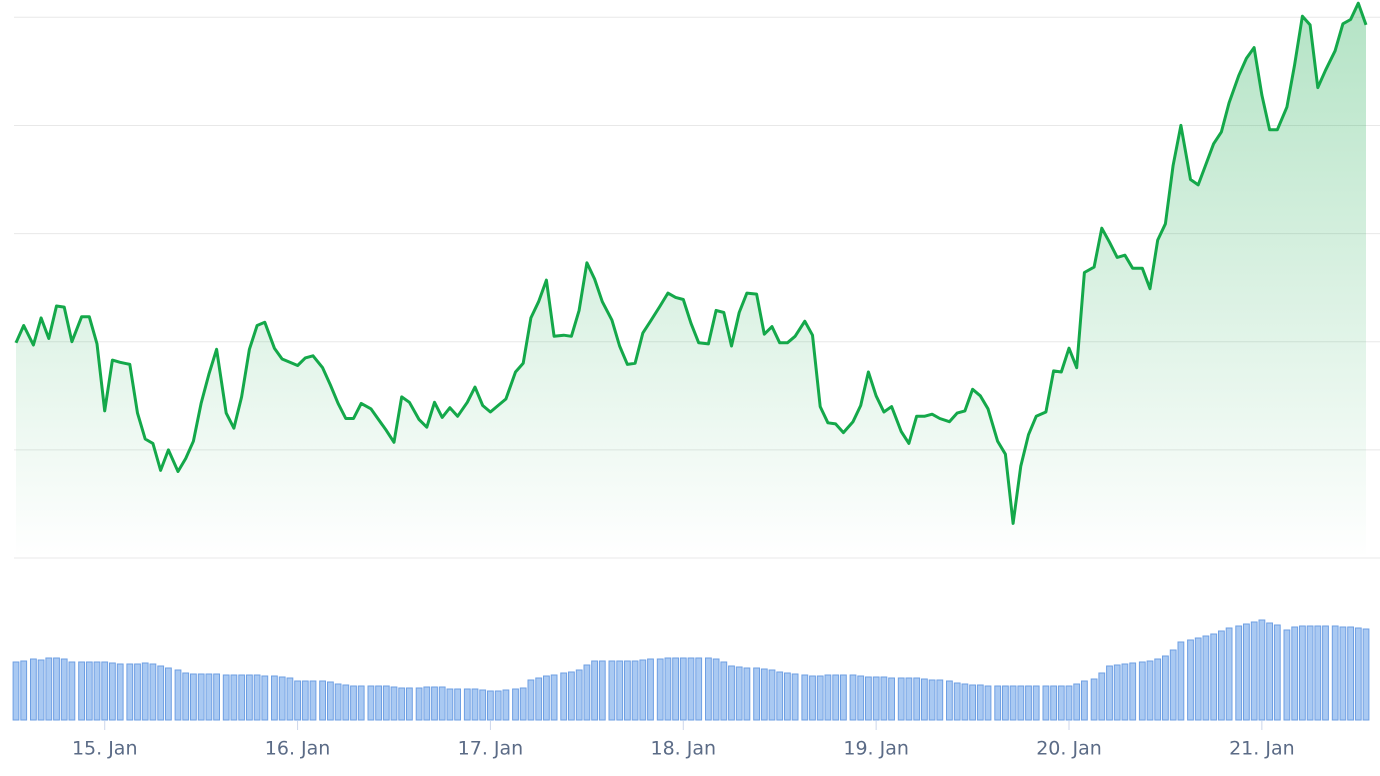 This screenshot has height=776, width=1380. Describe the element at coordinates (105, 749) in the screenshot. I see `x-tick-label: 15. Jan` at that location.